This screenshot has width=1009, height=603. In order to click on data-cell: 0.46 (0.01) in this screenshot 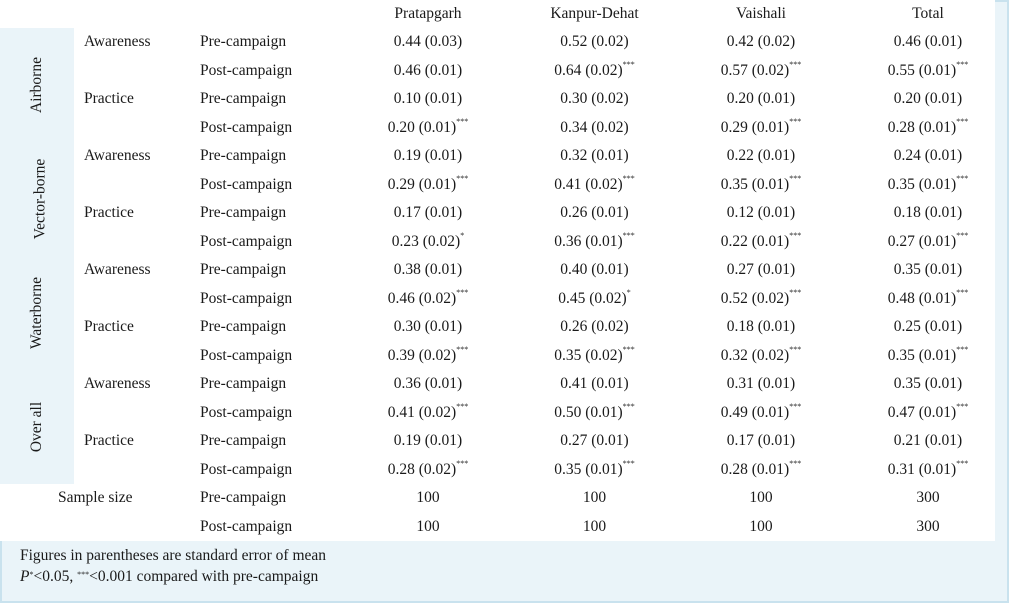, I will do `click(928, 42)`.